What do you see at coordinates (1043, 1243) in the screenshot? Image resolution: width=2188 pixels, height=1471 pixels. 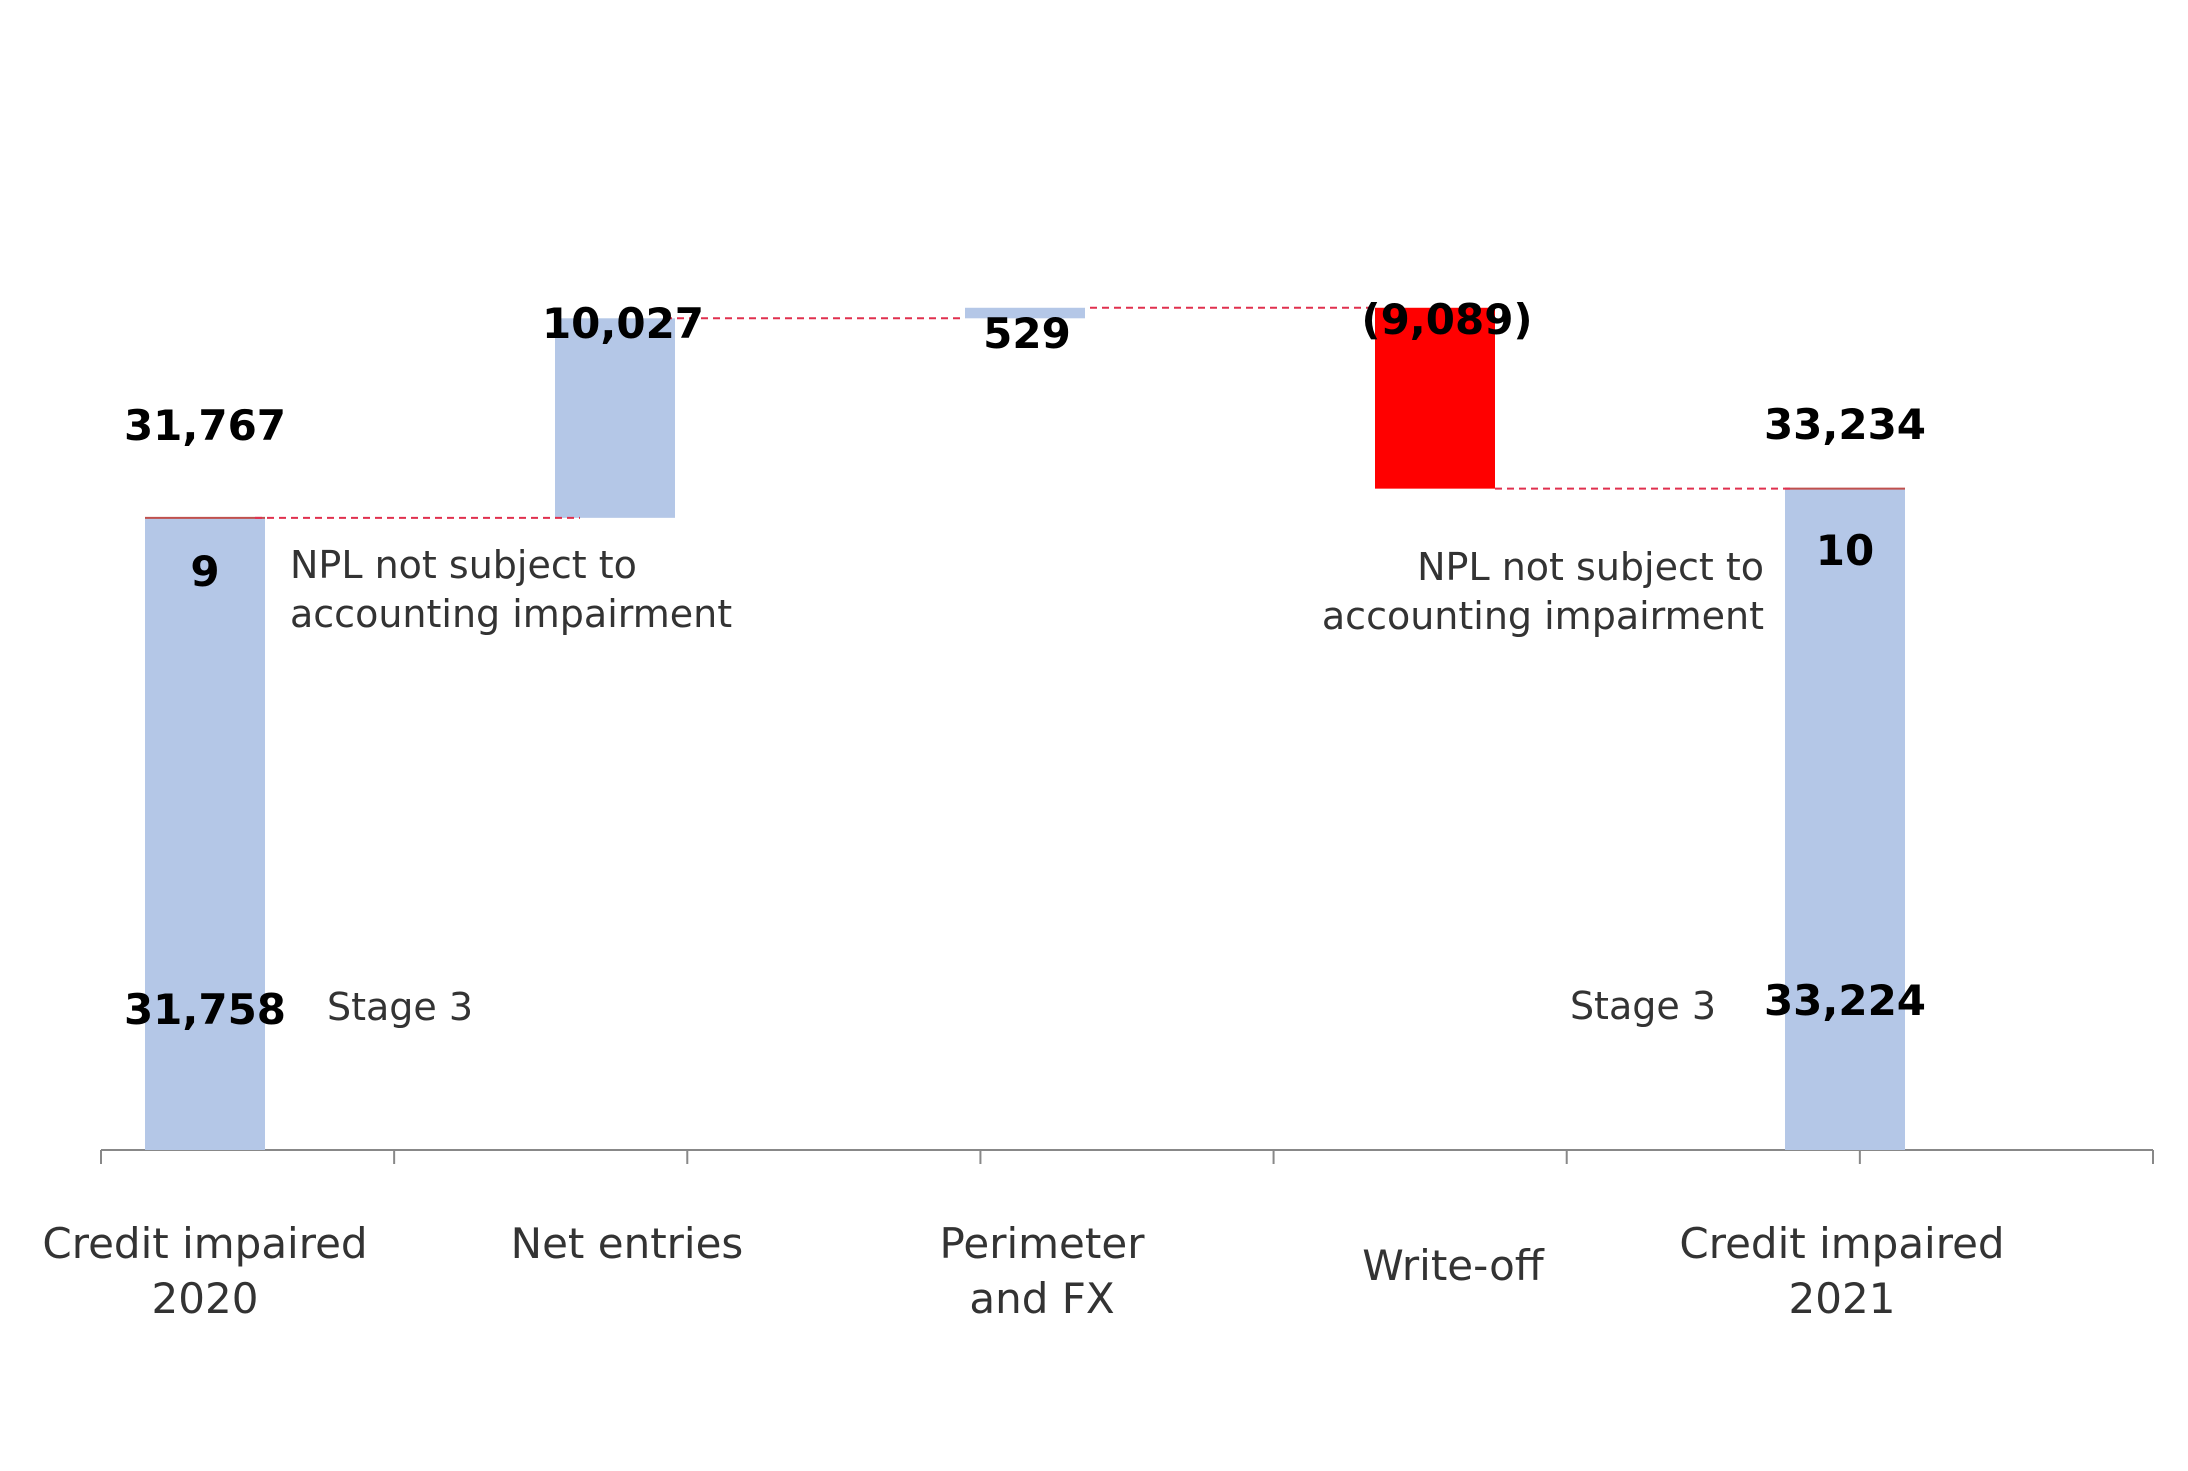 I see `category-label-perim-line1: Perimeter` at bounding box center [1043, 1243].